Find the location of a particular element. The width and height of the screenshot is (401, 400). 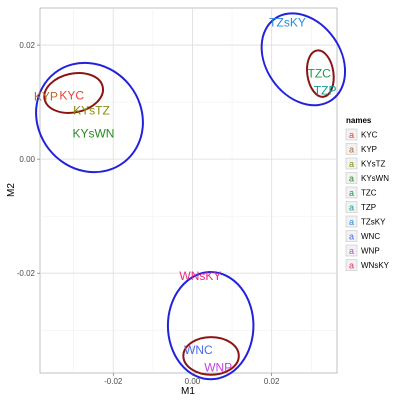

point-label-kyc: KYC is located at coordinates (71, 95).